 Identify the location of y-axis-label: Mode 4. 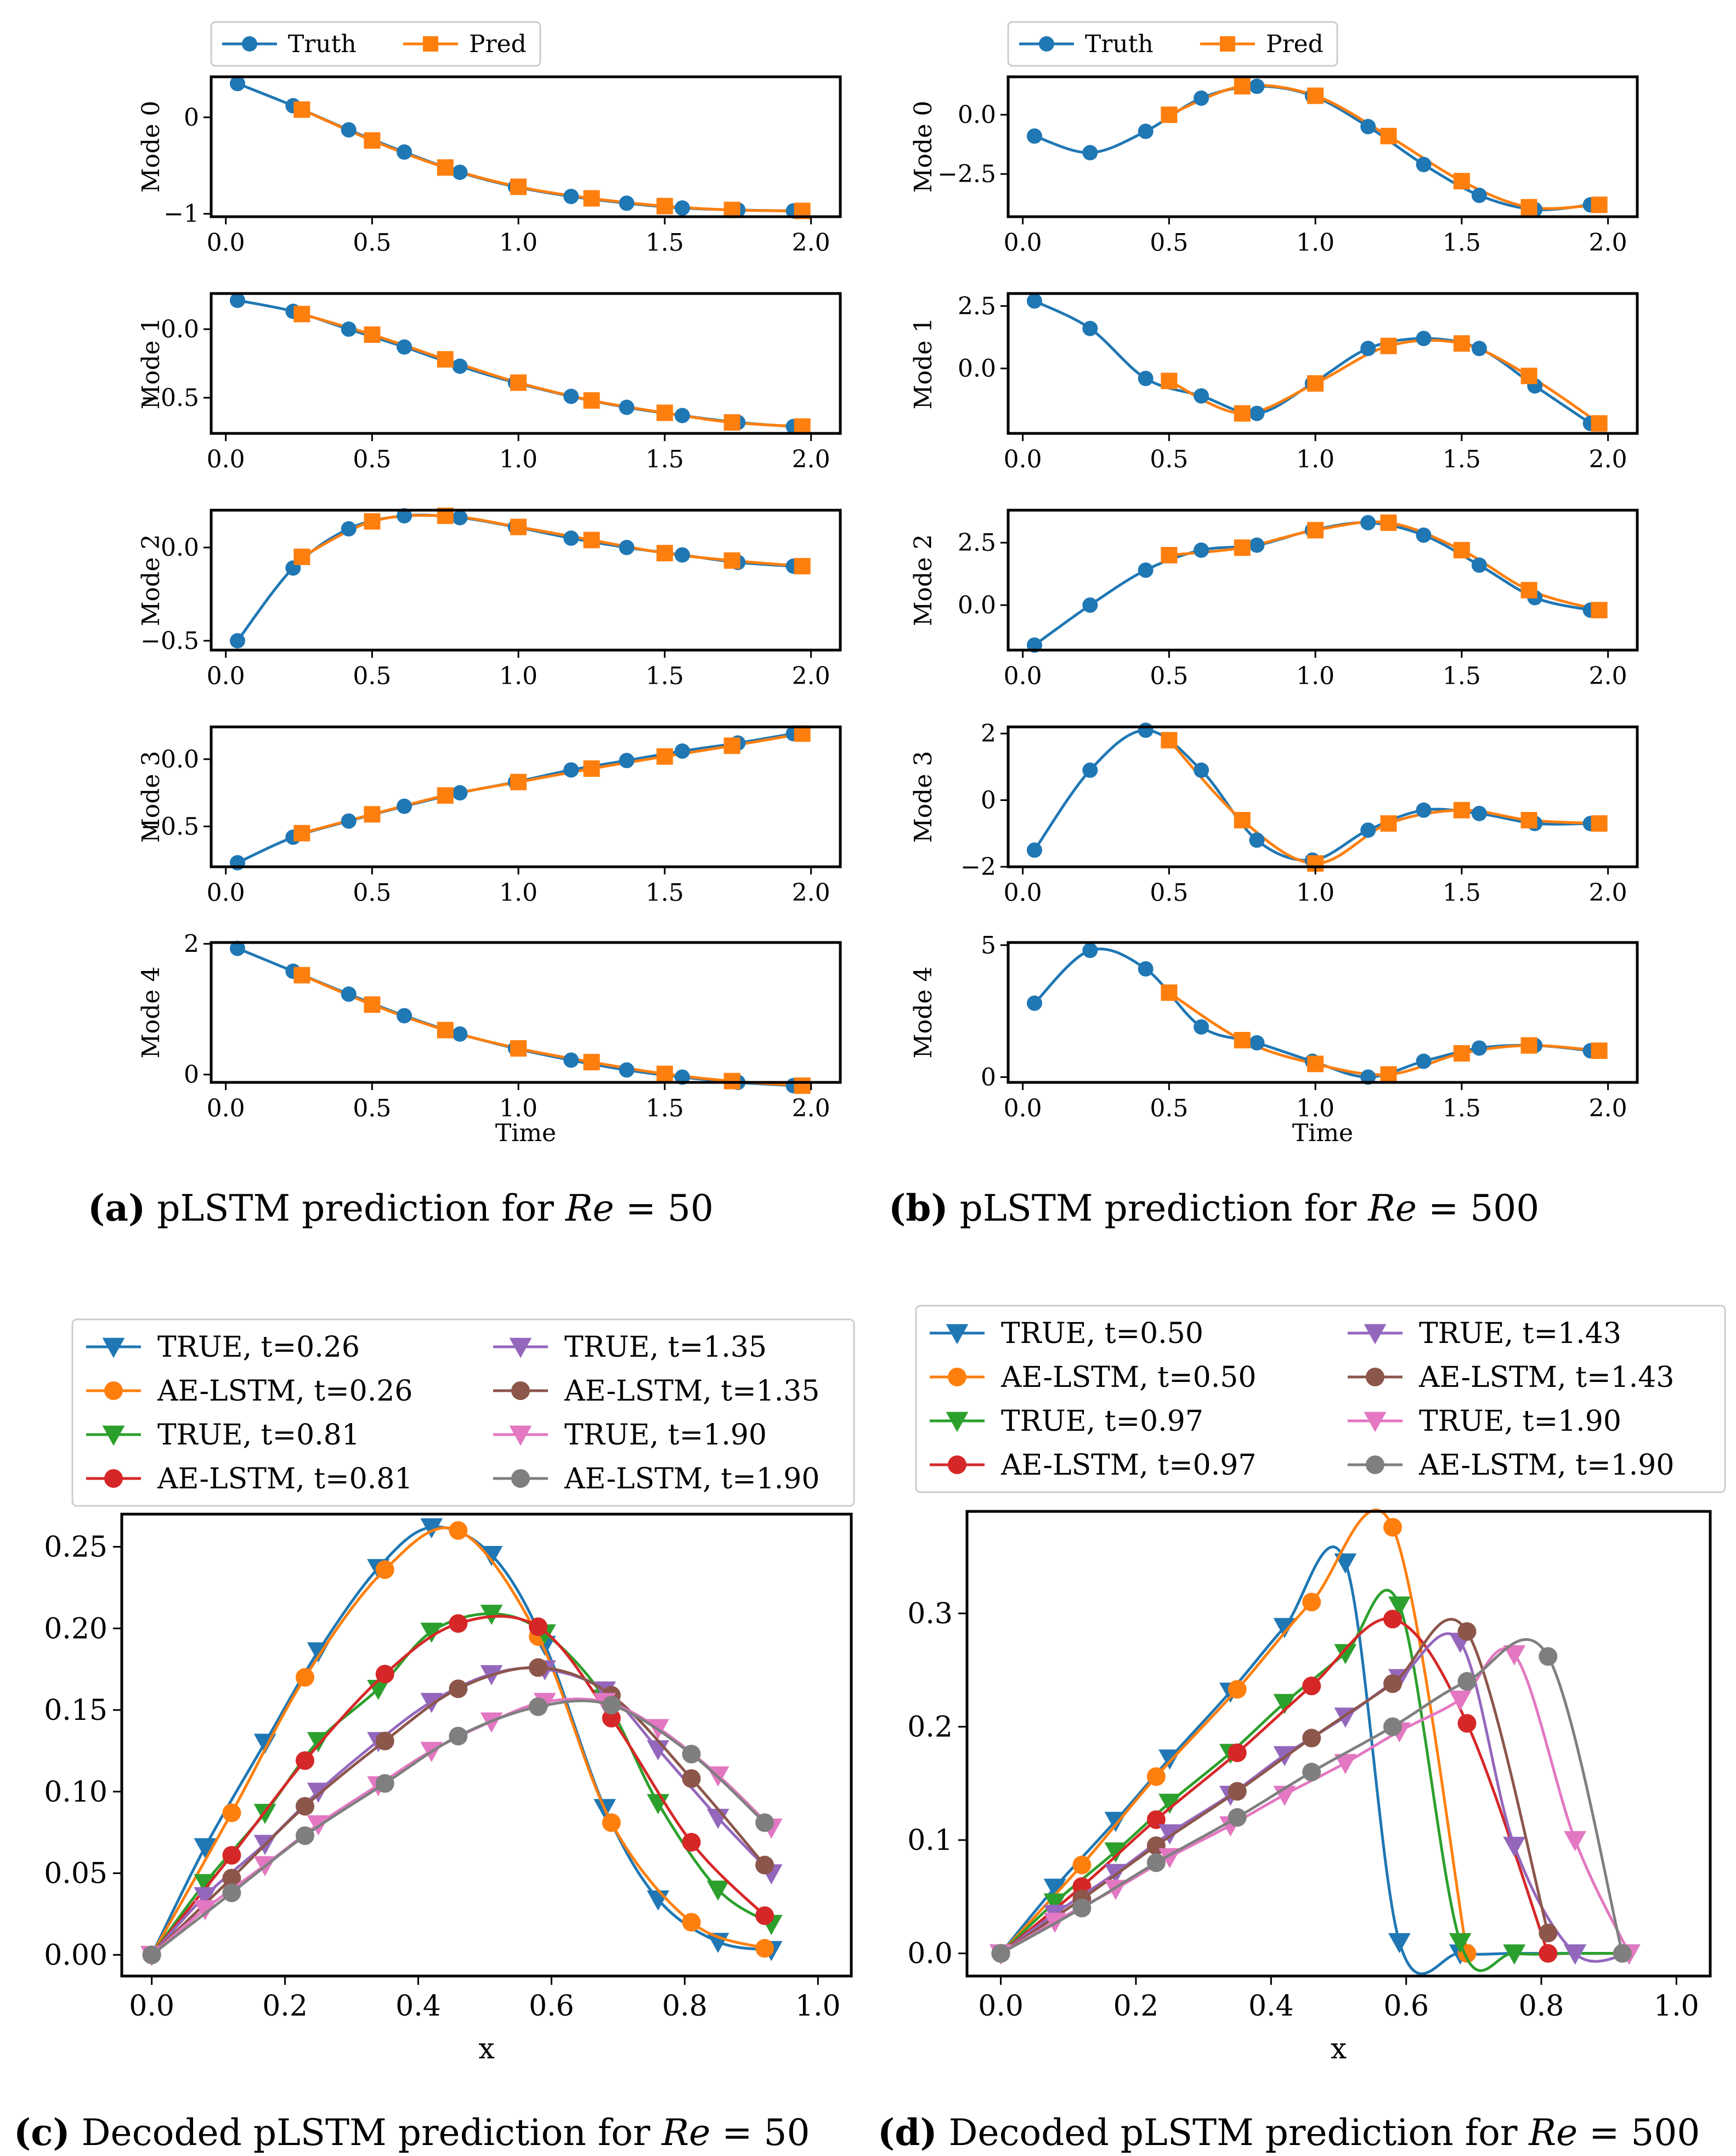
(151, 1013).